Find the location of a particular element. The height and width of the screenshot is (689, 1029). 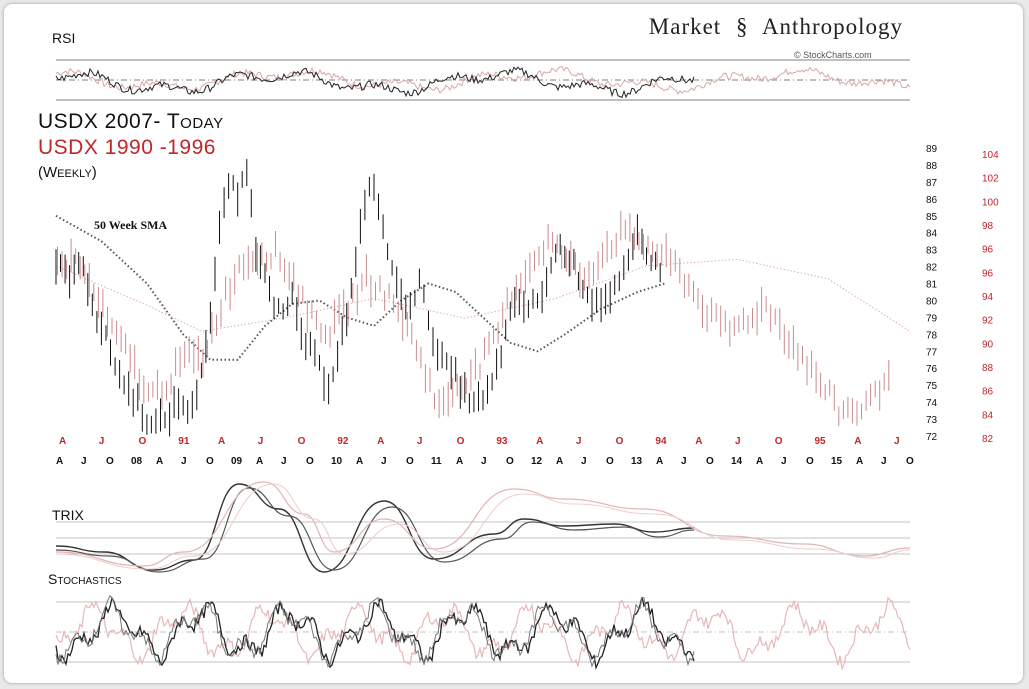

rsi-line-2007 is located at coordinates (375, 82).